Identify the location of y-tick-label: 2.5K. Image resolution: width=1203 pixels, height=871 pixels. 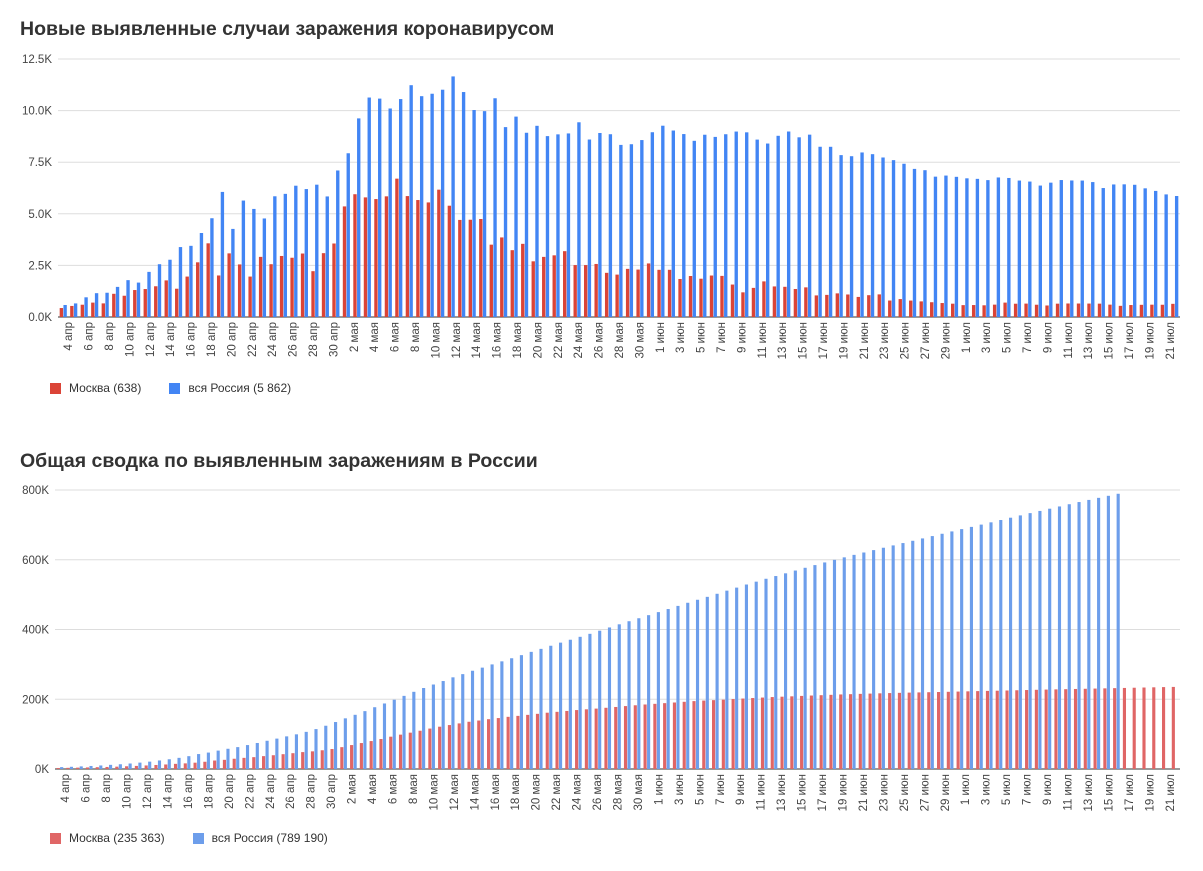
(40, 266).